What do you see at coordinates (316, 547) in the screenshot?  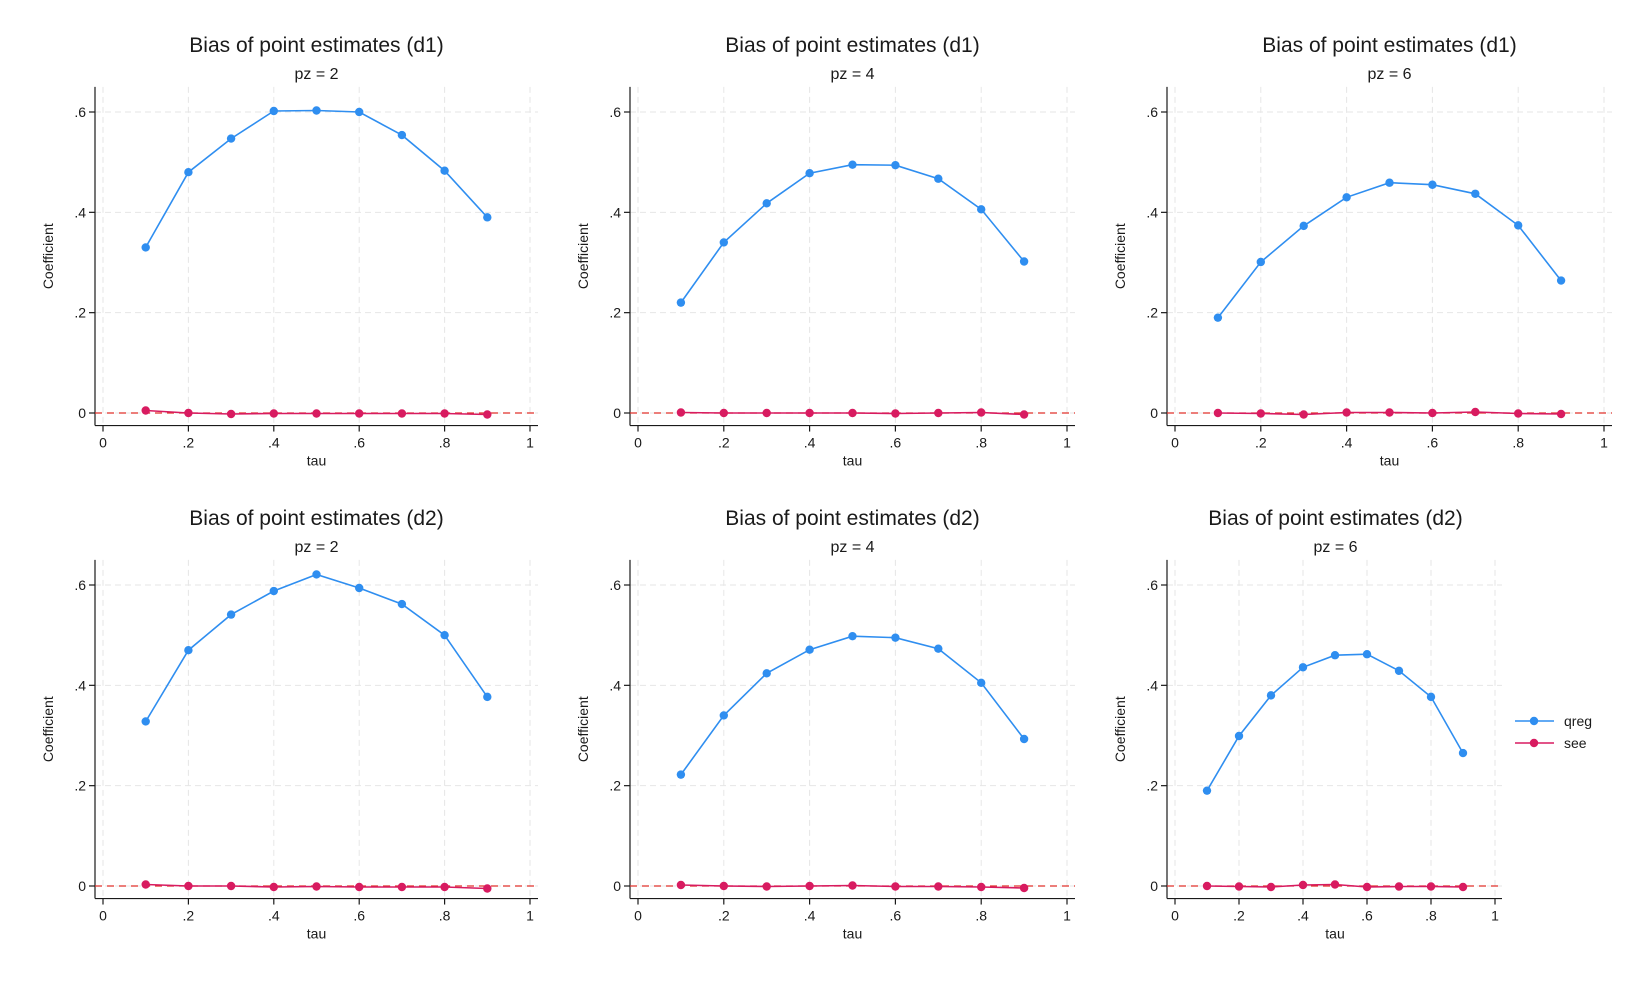 I see `chart-subtitle: pz = 2` at bounding box center [316, 547].